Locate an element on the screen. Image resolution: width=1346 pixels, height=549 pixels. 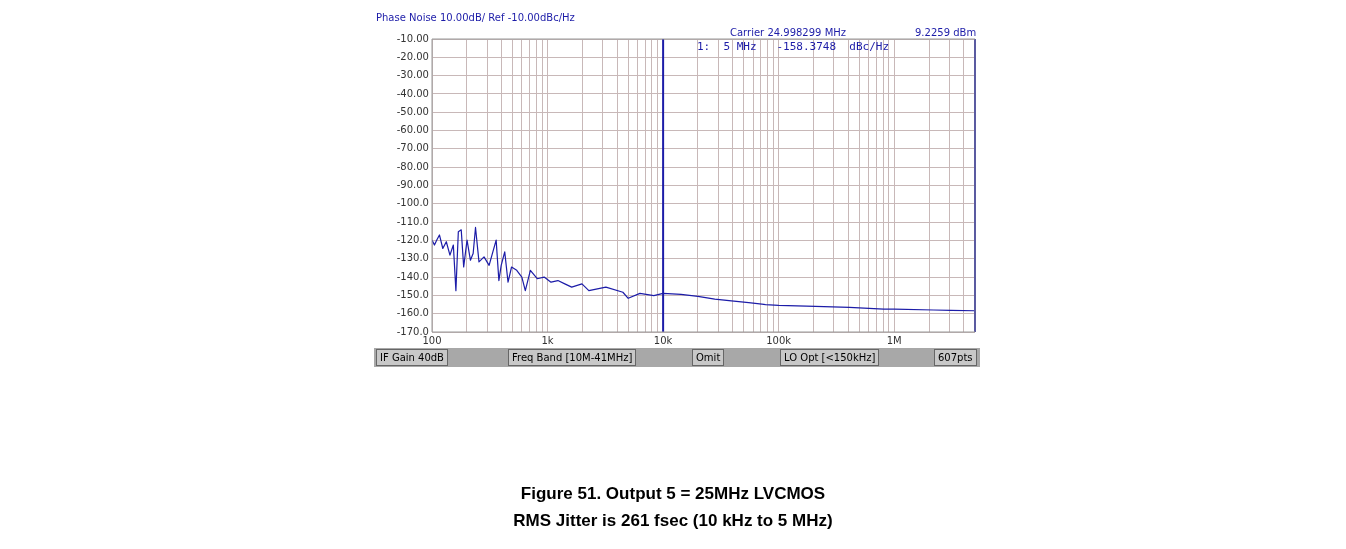
y-tick-label: -170.0 is located at coordinates (412, 331).